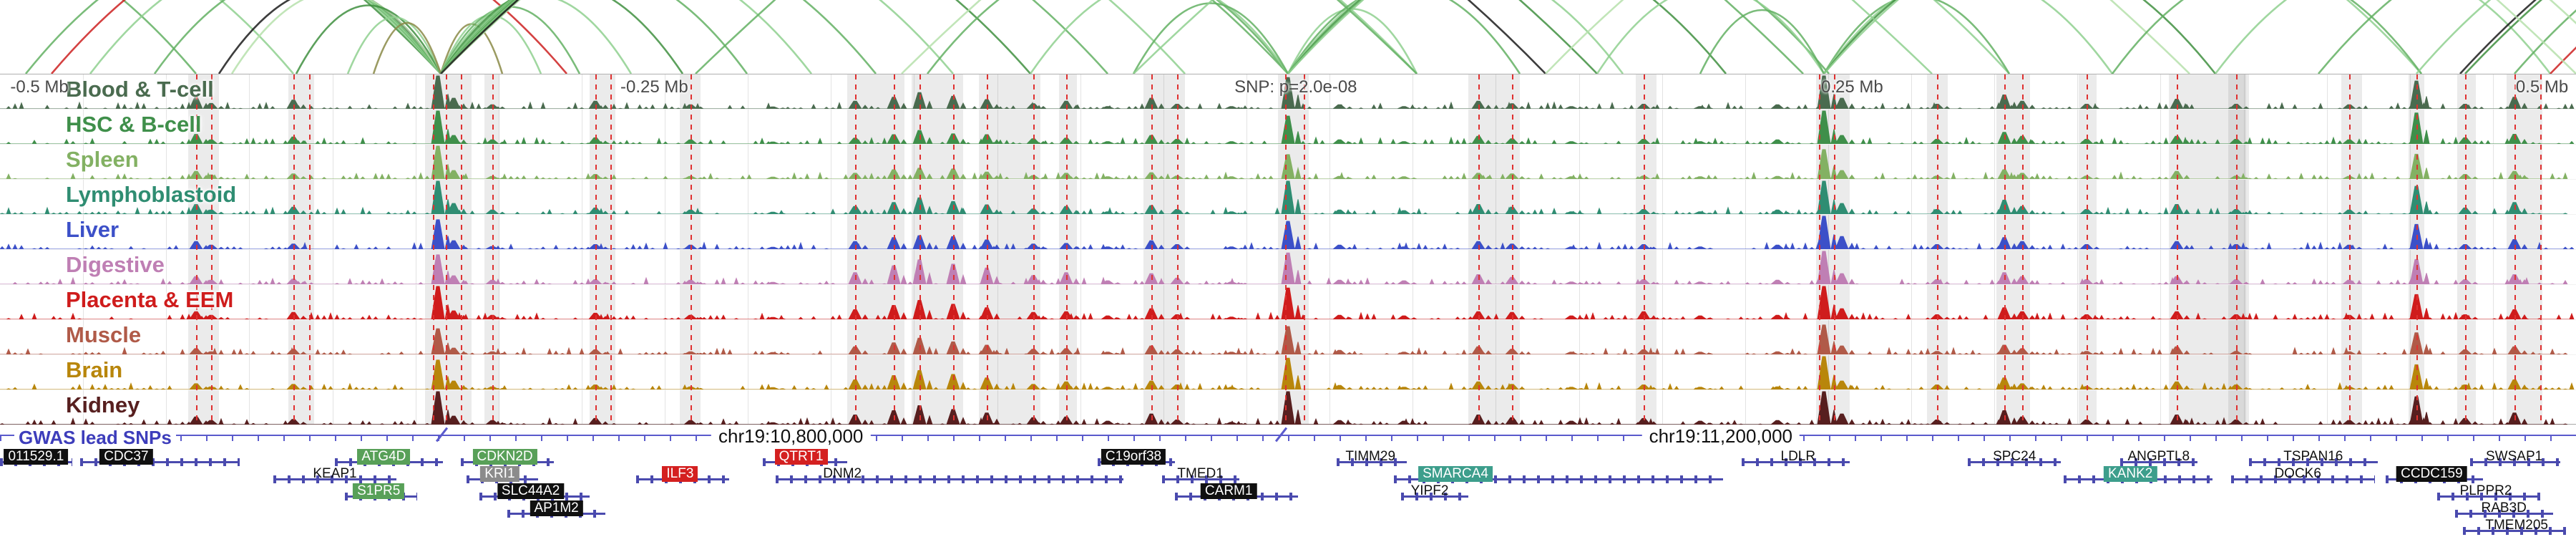 The width and height of the screenshot is (2576, 537). I want to click on interaction-arc-canvas, so click(1300, 37).